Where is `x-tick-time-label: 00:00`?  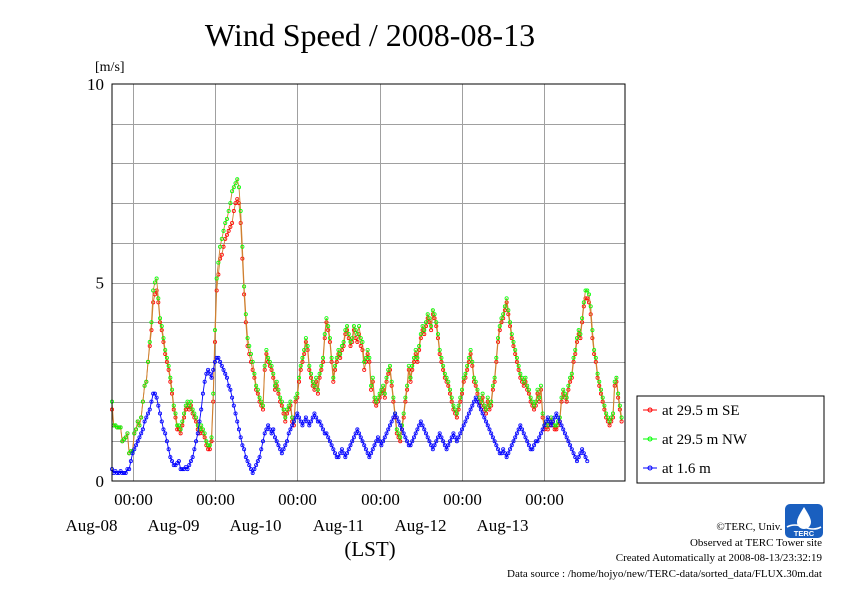 x-tick-time-label: 00:00 is located at coordinates (544, 499).